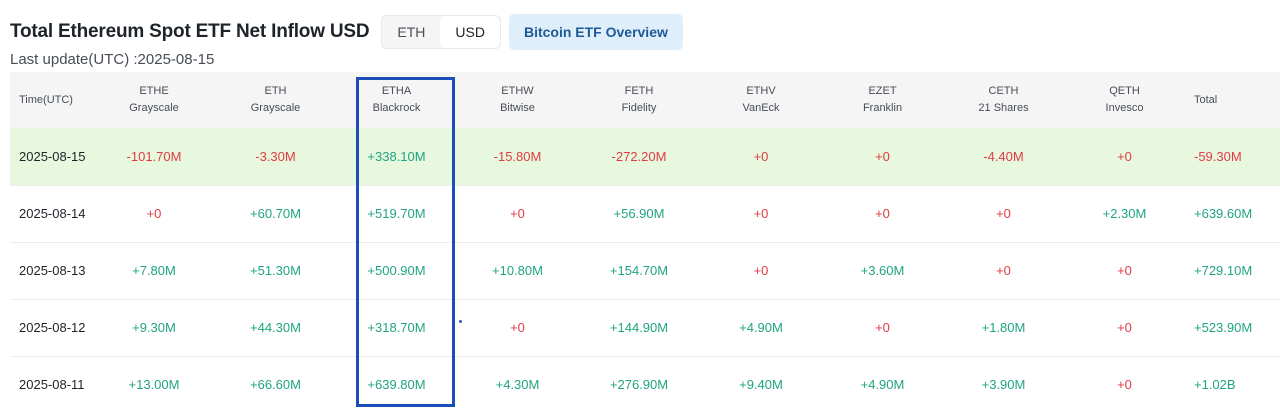  I want to click on column-header-total: Total, so click(1232, 100).